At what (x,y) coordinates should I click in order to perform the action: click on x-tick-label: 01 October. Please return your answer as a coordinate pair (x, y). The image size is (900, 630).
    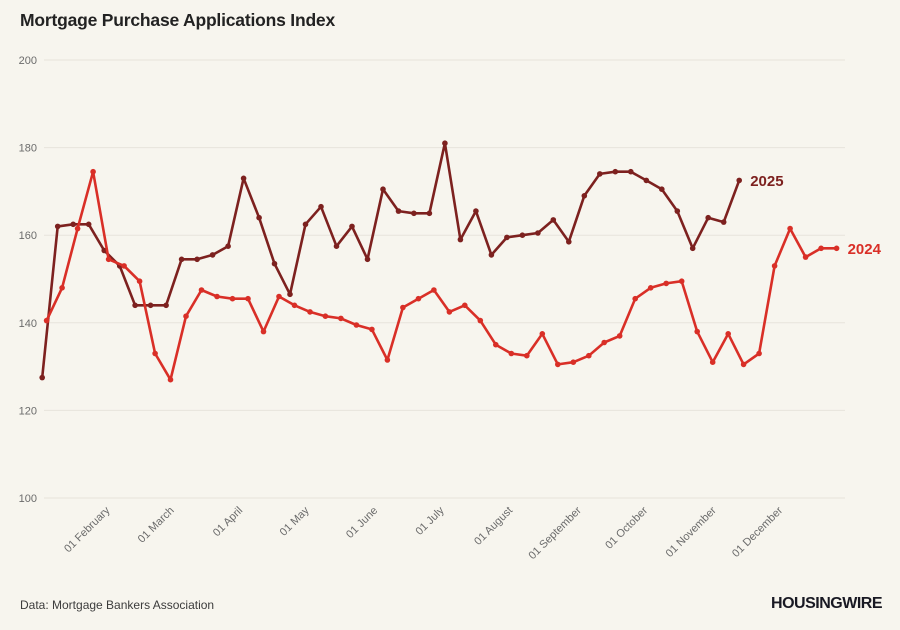
    Looking at the image, I should click on (626, 527).